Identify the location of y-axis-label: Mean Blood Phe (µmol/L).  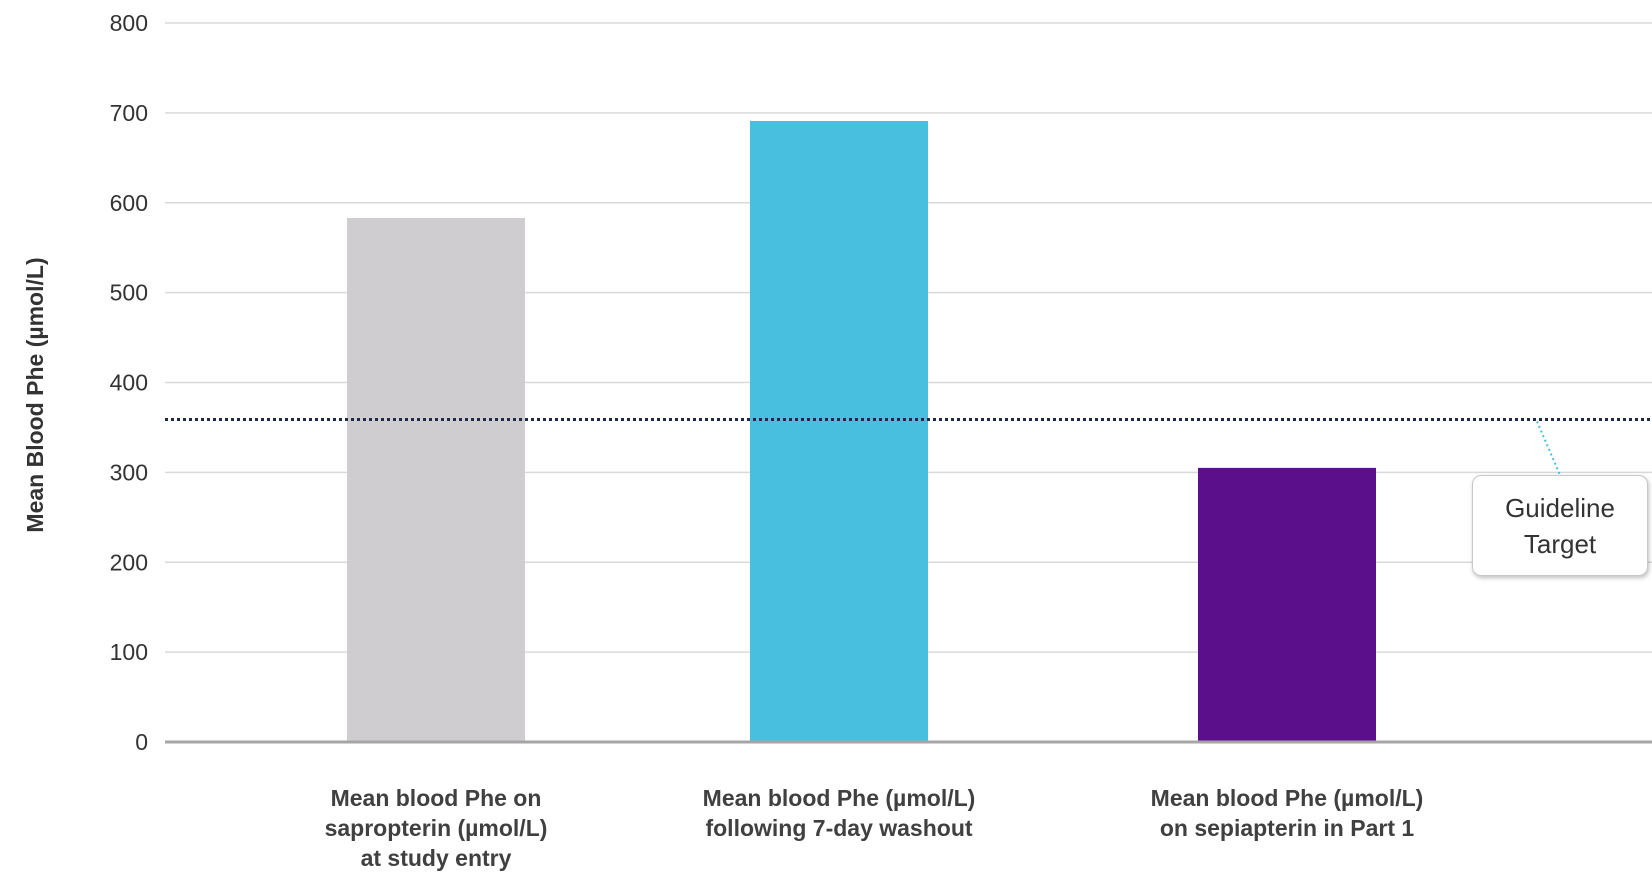
(35, 394).